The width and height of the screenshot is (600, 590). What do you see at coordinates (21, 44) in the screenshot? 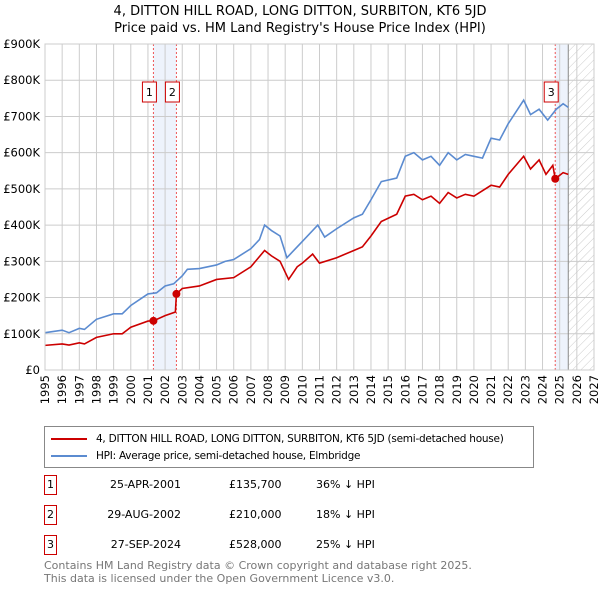
I see `y-tick-label: £900K` at bounding box center [21, 44].